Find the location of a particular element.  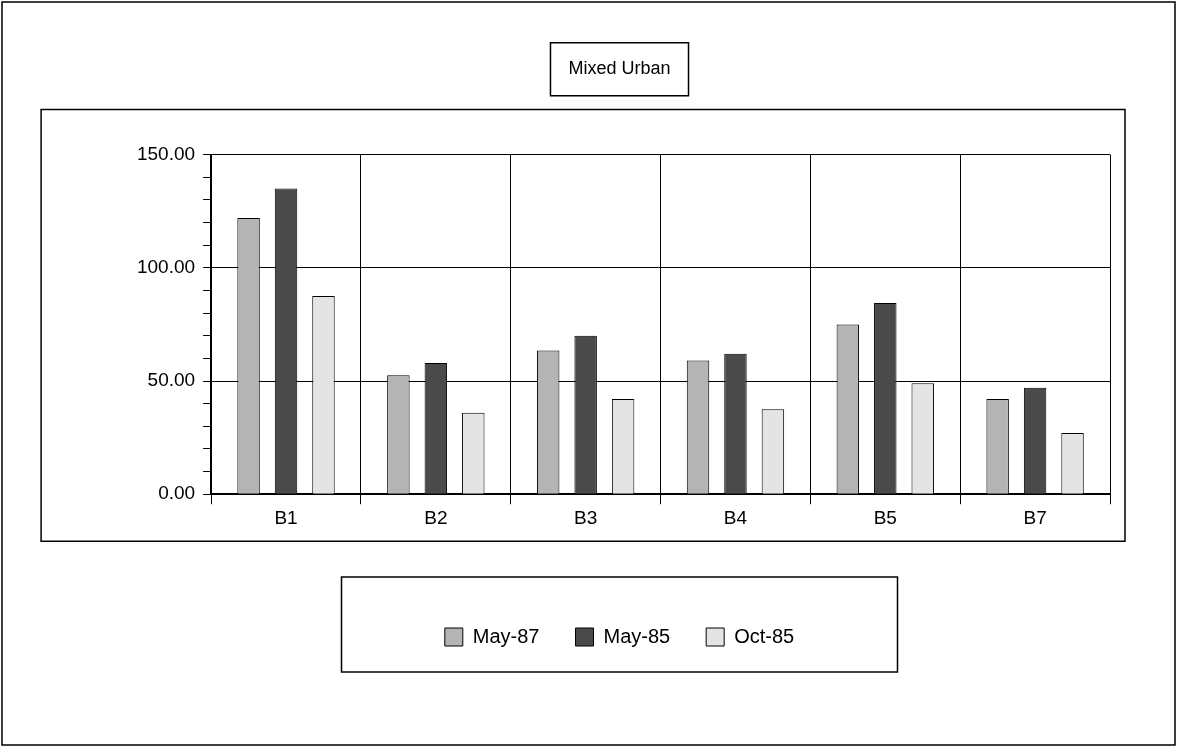

legend-label: May-87 is located at coordinates (506, 635).